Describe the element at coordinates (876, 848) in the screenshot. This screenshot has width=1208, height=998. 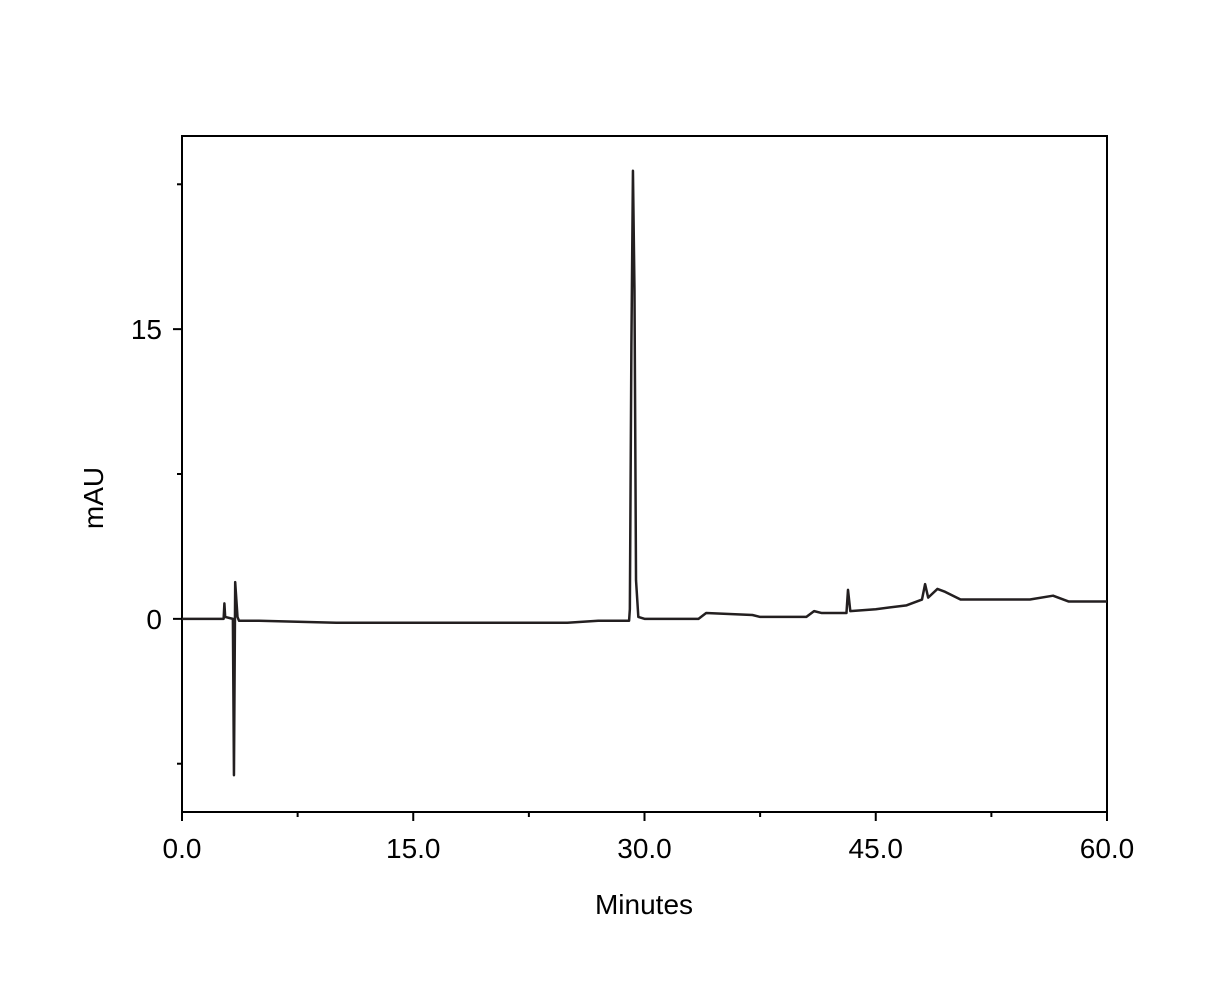
I see `x-tick-label: 45.0` at that location.